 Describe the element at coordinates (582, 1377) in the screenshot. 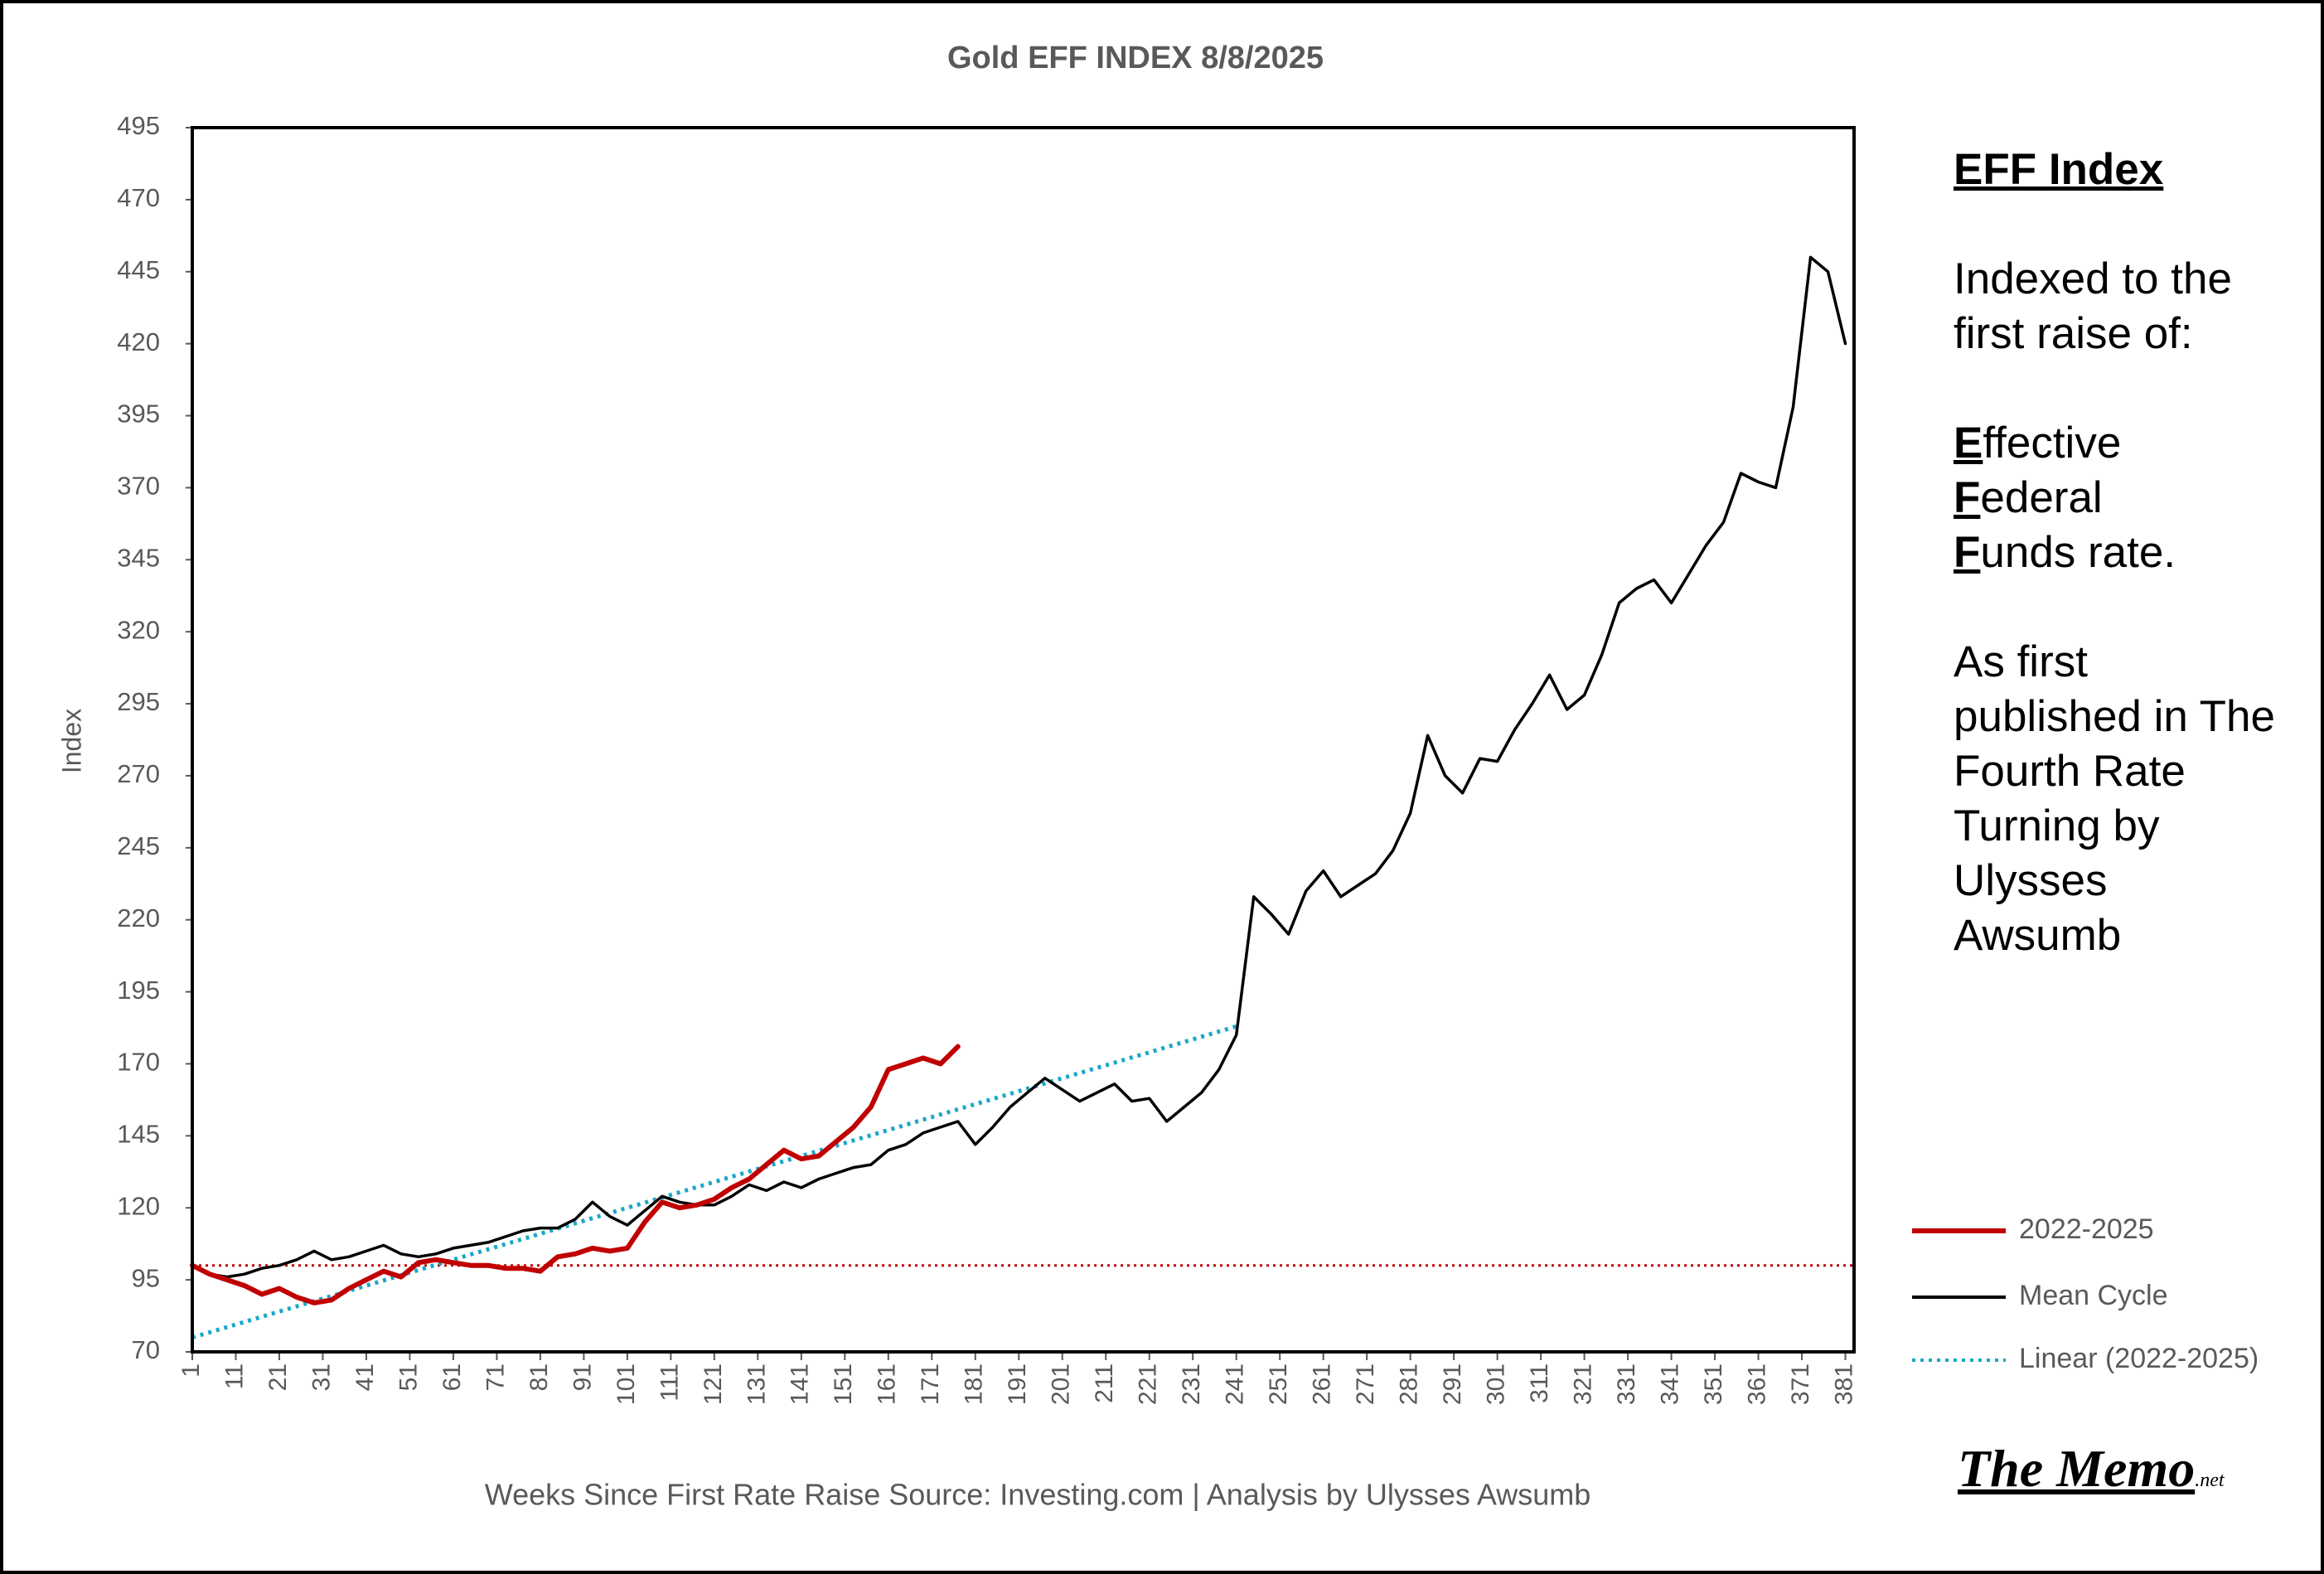

I see `x-tick-label: 91` at that location.